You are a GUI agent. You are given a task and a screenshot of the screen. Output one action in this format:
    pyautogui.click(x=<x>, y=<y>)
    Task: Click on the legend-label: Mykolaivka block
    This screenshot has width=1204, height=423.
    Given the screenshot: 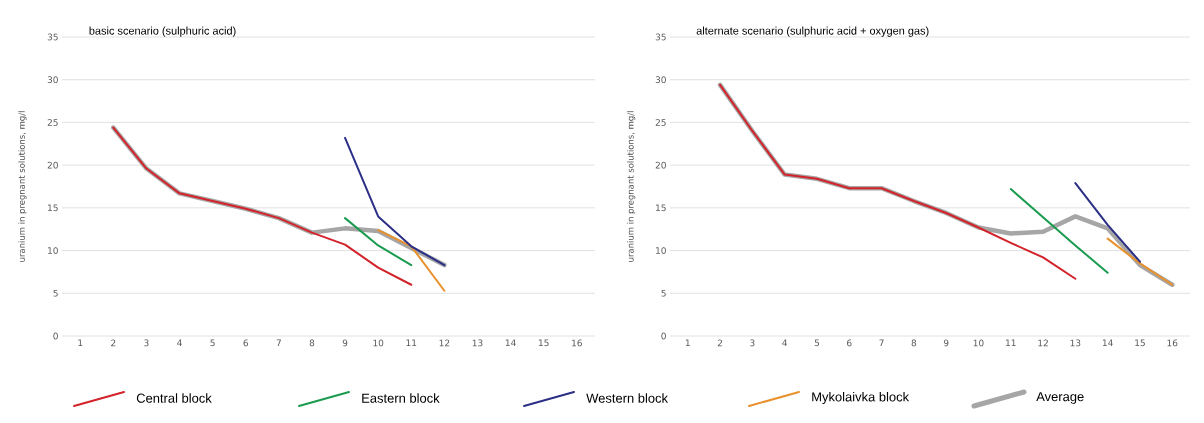 What is the action you would take?
    pyautogui.click(x=861, y=398)
    